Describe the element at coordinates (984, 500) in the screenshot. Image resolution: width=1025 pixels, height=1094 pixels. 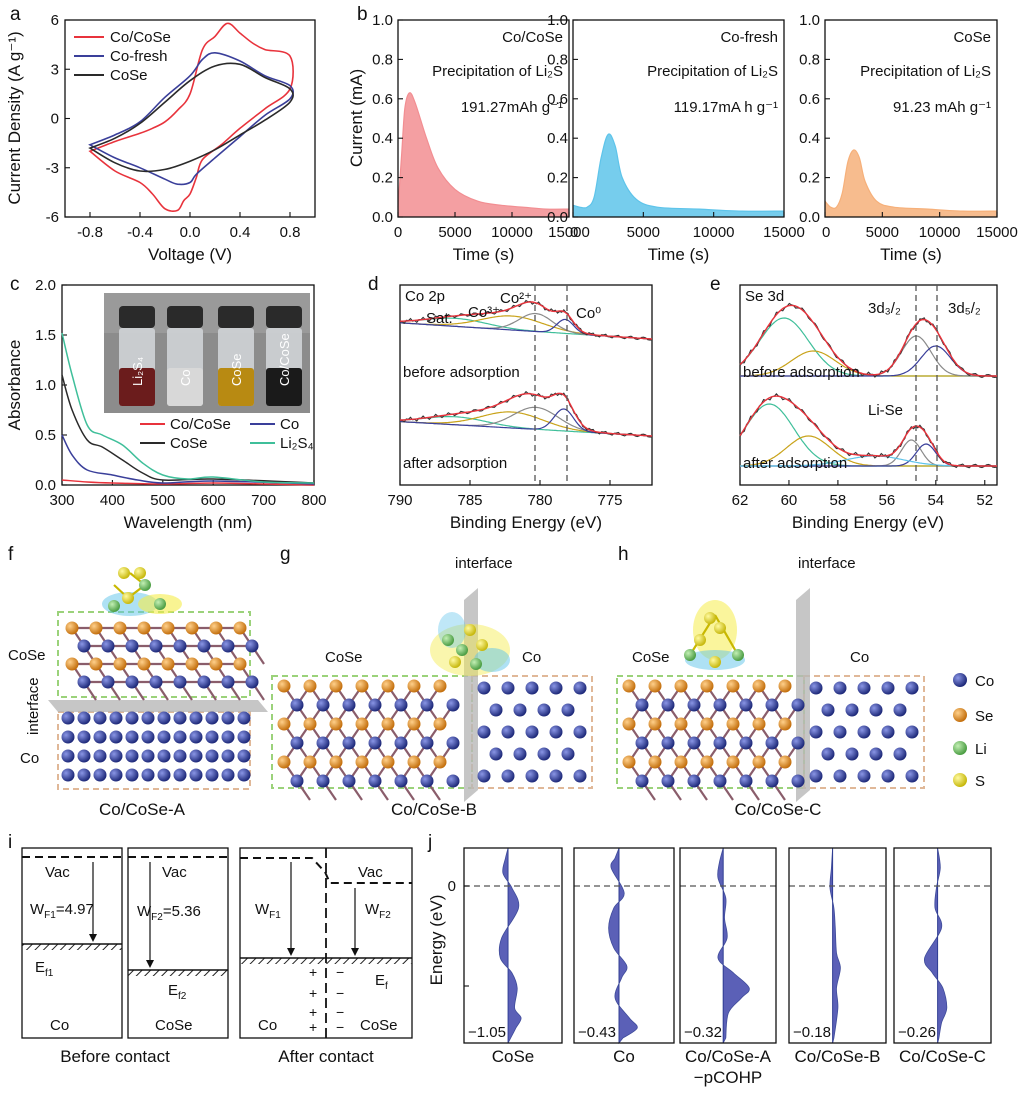
I see `xtick-label-e: 52` at that location.